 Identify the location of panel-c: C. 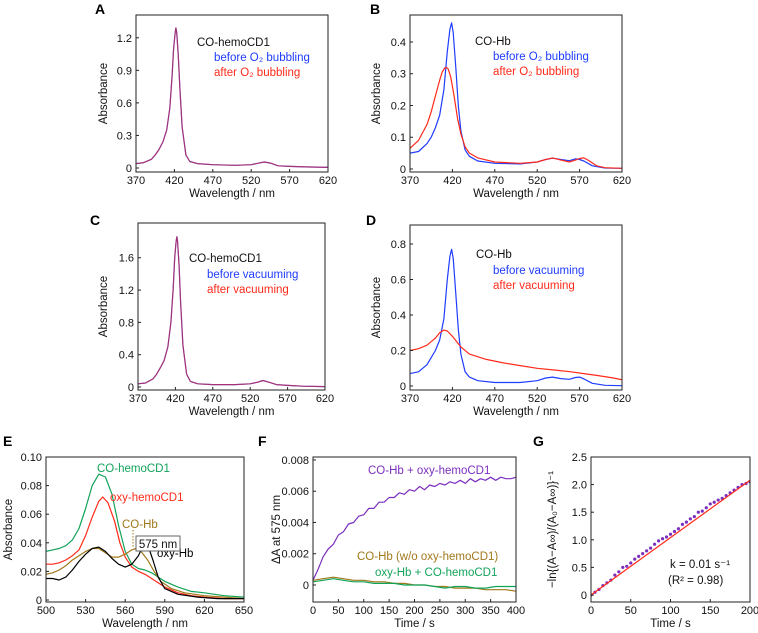
(208, 301).